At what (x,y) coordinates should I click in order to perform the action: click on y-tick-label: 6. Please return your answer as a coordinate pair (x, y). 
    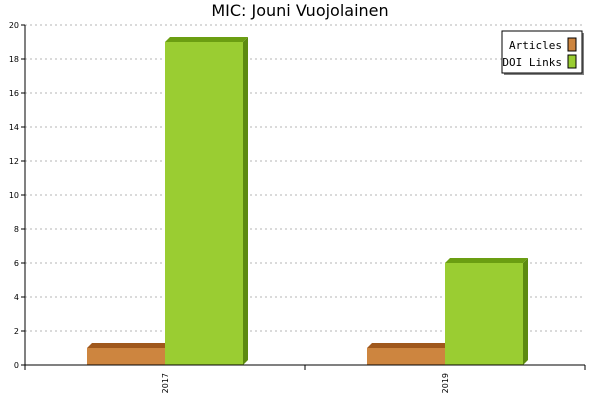
    Looking at the image, I should click on (16, 263).